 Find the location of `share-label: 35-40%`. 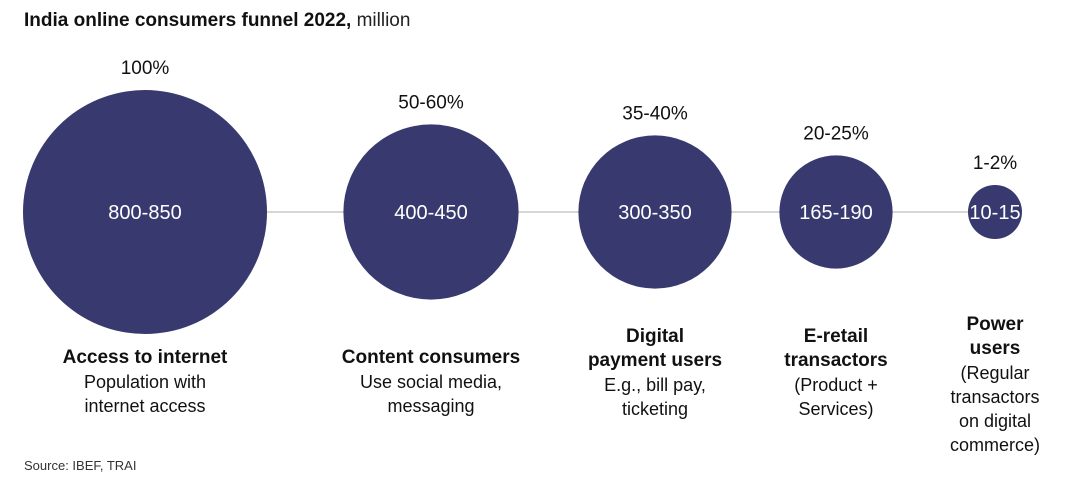

share-label: 35-40% is located at coordinates (655, 113).